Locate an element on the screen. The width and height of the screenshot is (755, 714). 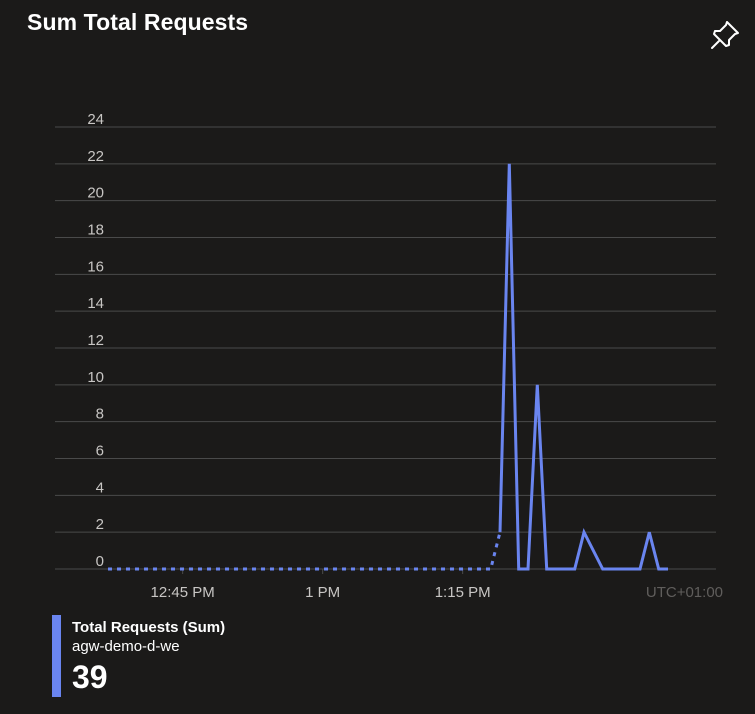
legend-total-value: 39 is located at coordinates (90, 677).